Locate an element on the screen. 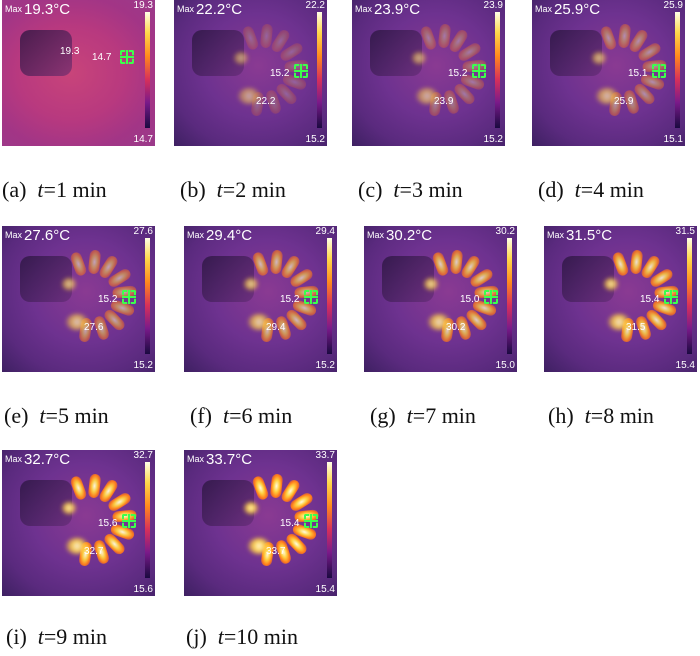  scale-min-label: 15.0 is located at coordinates (505, 365).